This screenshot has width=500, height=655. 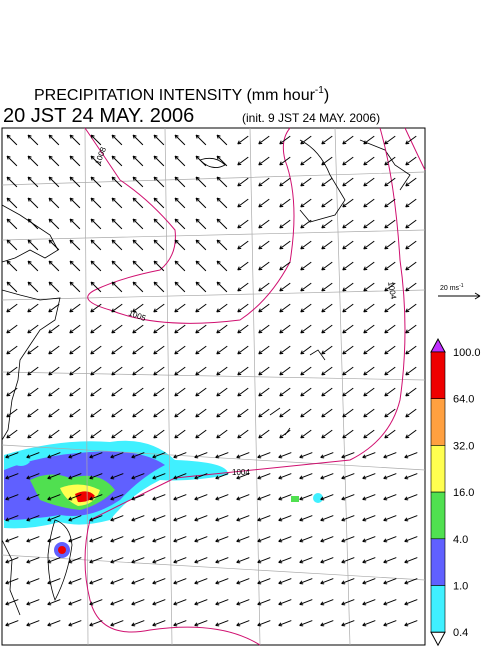 What do you see at coordinates (311, 118) in the screenshot?
I see `init-time: (init. 9 JST 24 MAY. 2006)` at bounding box center [311, 118].